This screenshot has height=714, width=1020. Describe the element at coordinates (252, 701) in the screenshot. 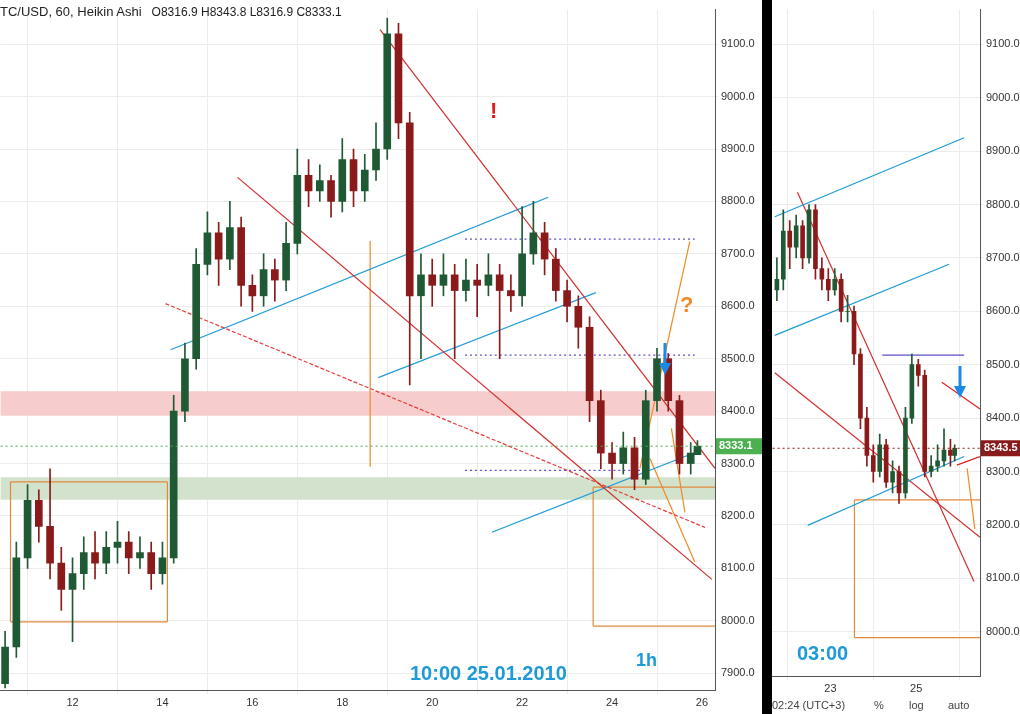

I see `x-tick-label: 16` at that location.